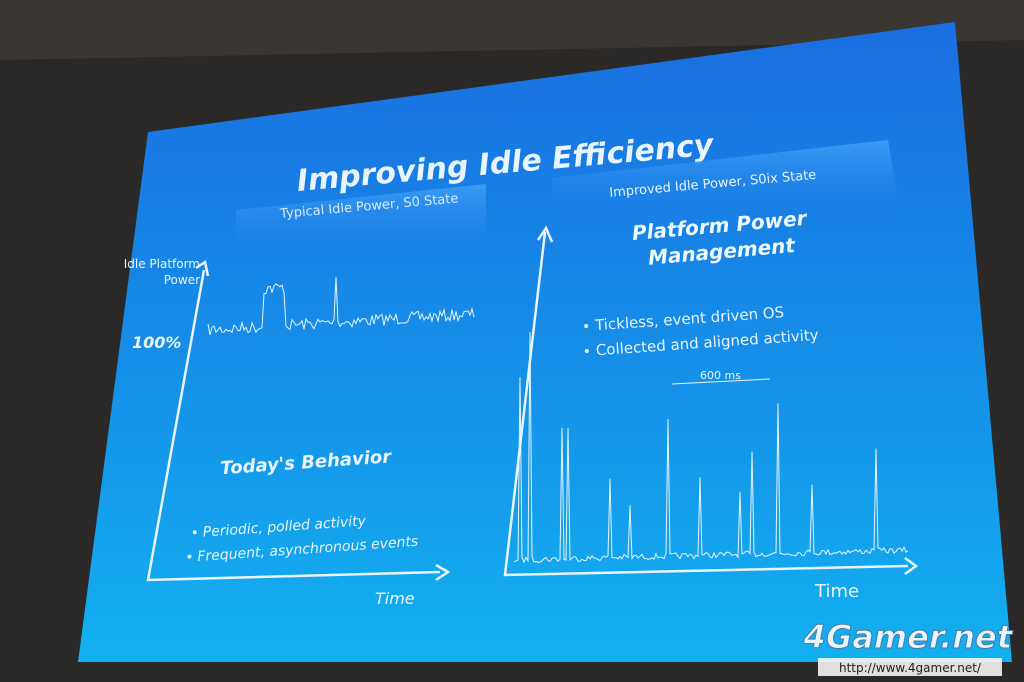 The width and height of the screenshot is (1024, 682). I want to click on left-axes, so click(298, 420).